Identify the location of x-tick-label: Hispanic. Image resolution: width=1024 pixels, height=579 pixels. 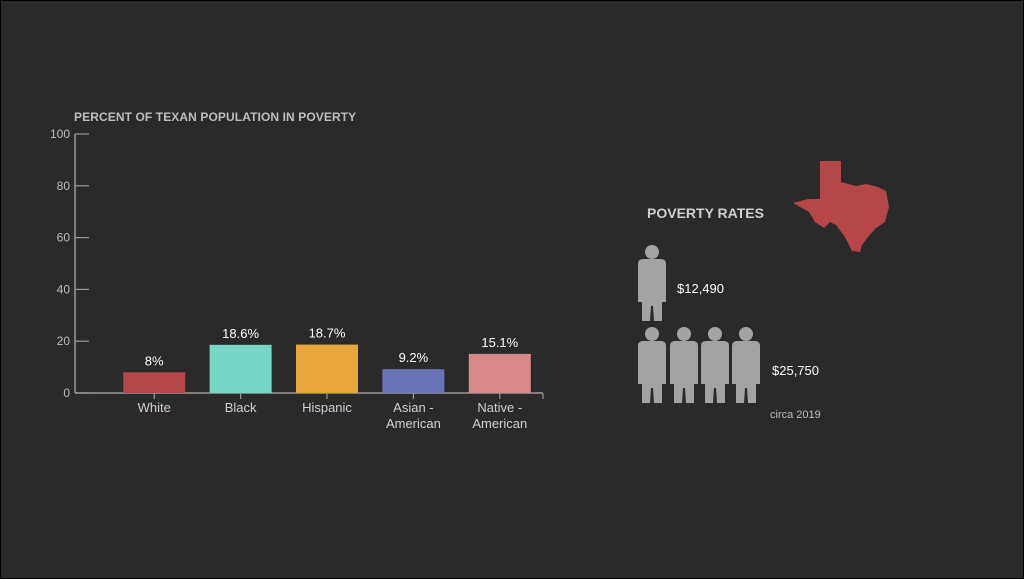
(327, 407).